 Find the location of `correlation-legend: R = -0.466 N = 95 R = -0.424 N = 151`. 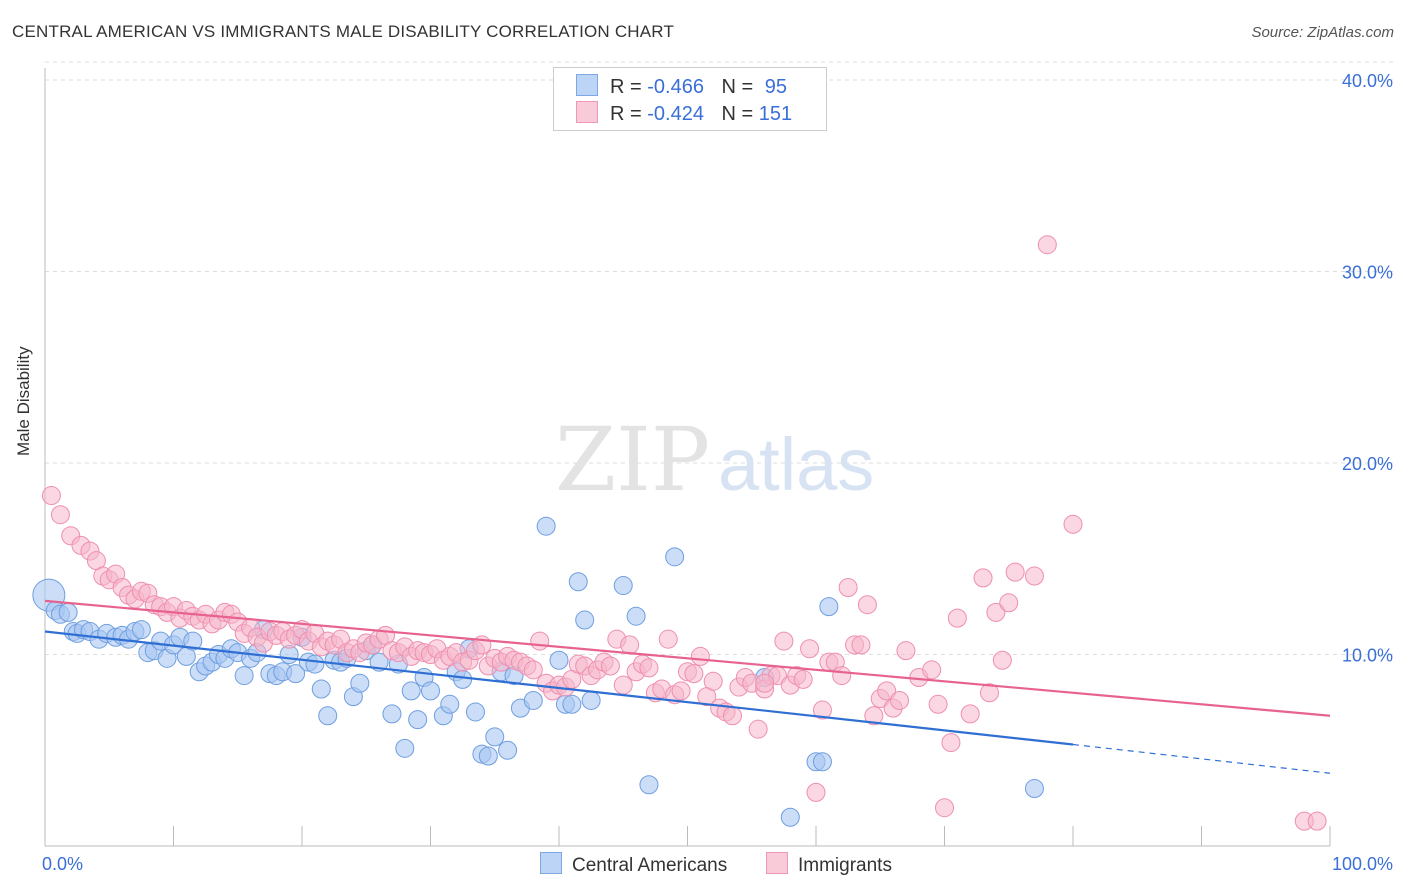

correlation-legend: R = -0.466 N = 95 R = -0.424 N = 151 is located at coordinates (690, 99).